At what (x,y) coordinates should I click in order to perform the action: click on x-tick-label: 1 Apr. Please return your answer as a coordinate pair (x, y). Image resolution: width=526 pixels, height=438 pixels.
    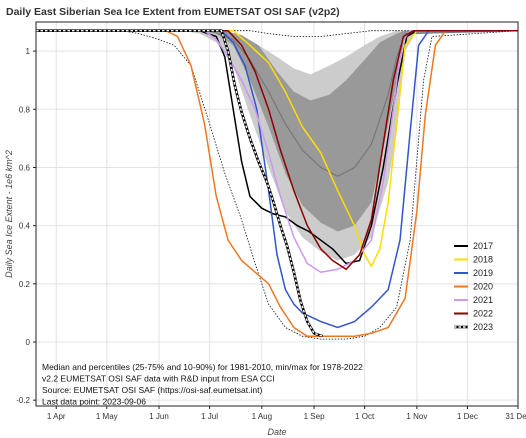
    Looking at the image, I should click on (56, 416).